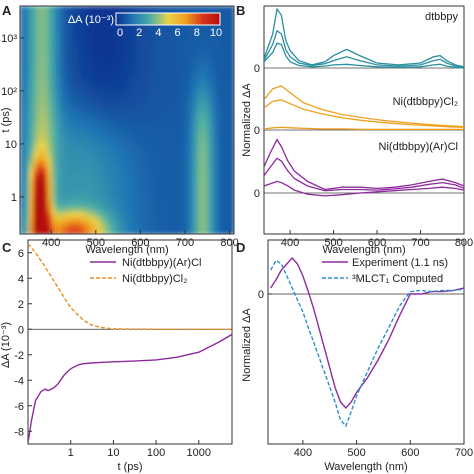 The width and height of the screenshot is (474, 474). What do you see at coordinates (247, 345) in the screenshot?
I see `panel-d-ylabel: Normalized ΔA` at bounding box center [247, 345].